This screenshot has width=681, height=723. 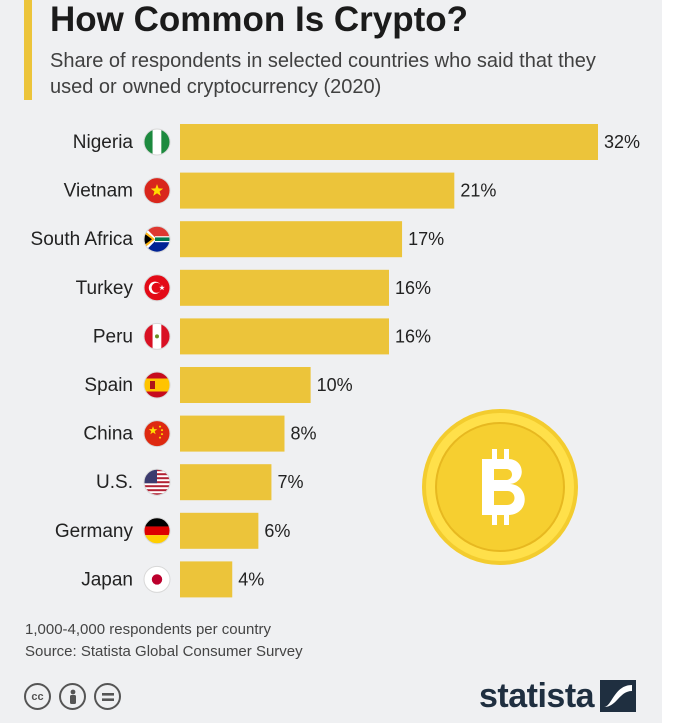 I want to click on bar-row: China 8%, so click(x=200, y=433).